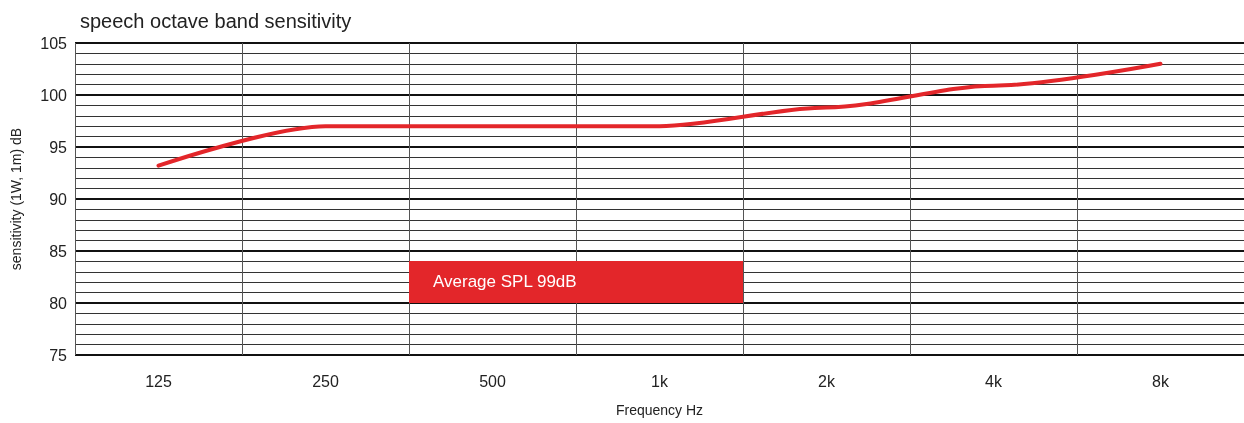 This screenshot has height=423, width=1244. Describe the element at coordinates (325, 381) in the screenshot. I see `x-tick-label: 250` at that location.